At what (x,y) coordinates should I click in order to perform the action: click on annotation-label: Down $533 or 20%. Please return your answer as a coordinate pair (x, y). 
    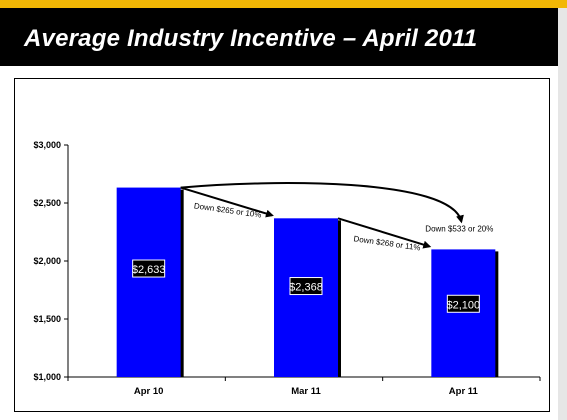
    Looking at the image, I should click on (459, 228).